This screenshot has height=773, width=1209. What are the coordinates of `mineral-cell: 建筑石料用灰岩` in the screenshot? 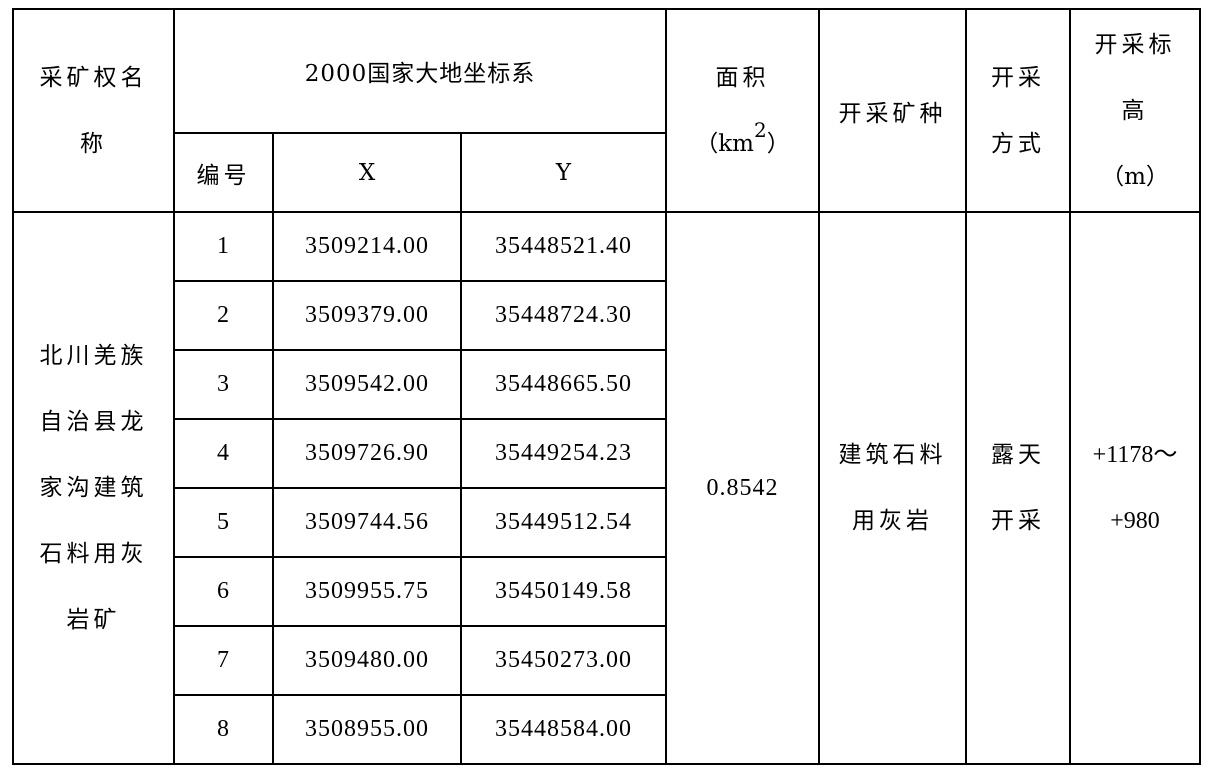 It's located at (892, 488).